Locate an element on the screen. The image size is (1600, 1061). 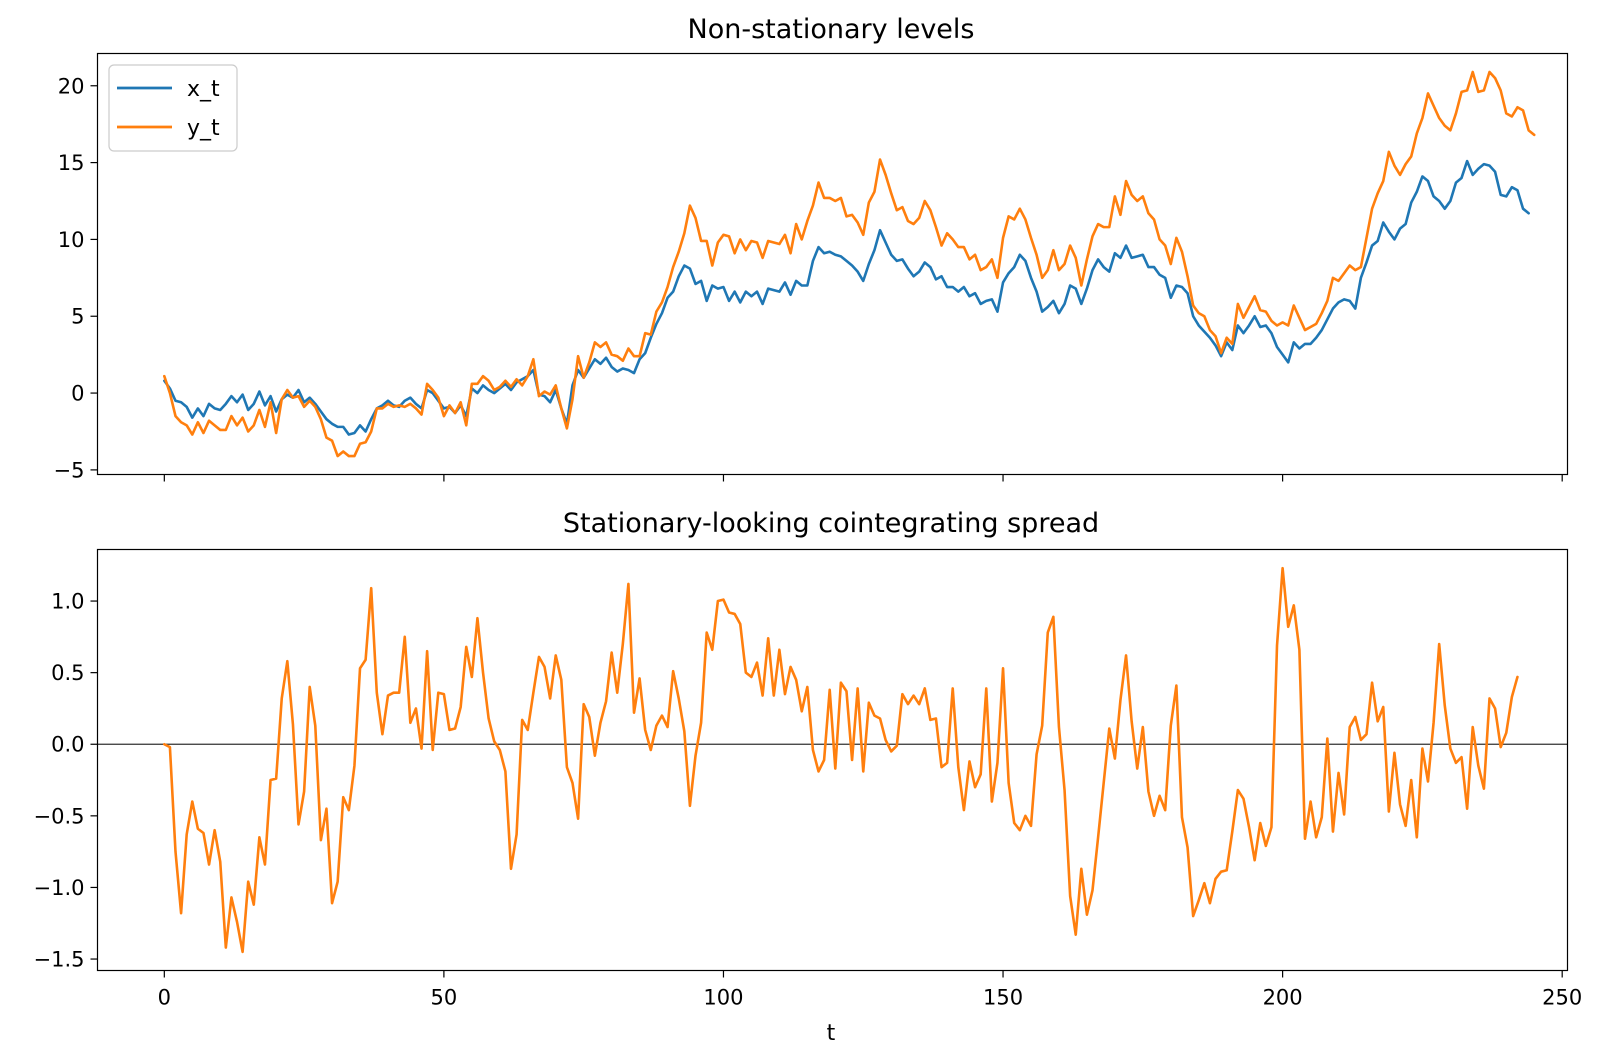
y-tick-label: −1.5 is located at coordinates (59, 960).